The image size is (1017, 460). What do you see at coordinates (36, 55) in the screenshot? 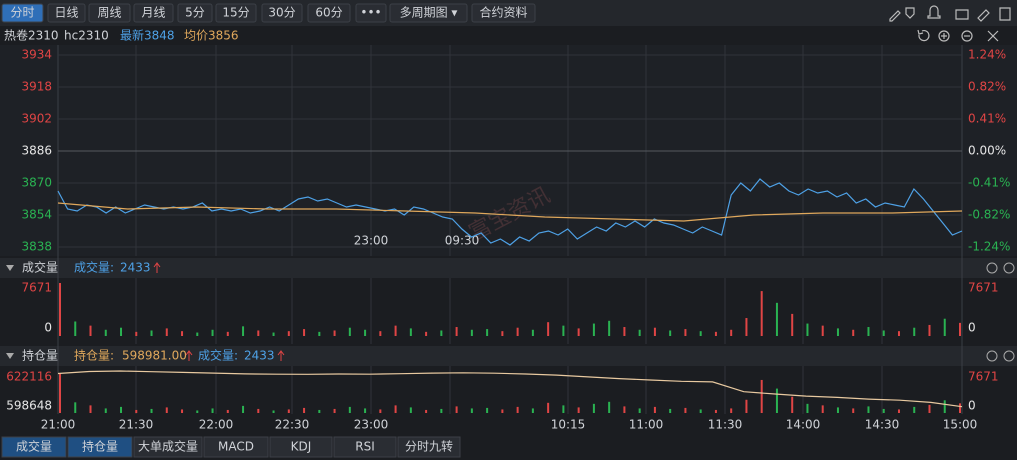
I see `price-tick-label: 3934` at bounding box center [36, 55].